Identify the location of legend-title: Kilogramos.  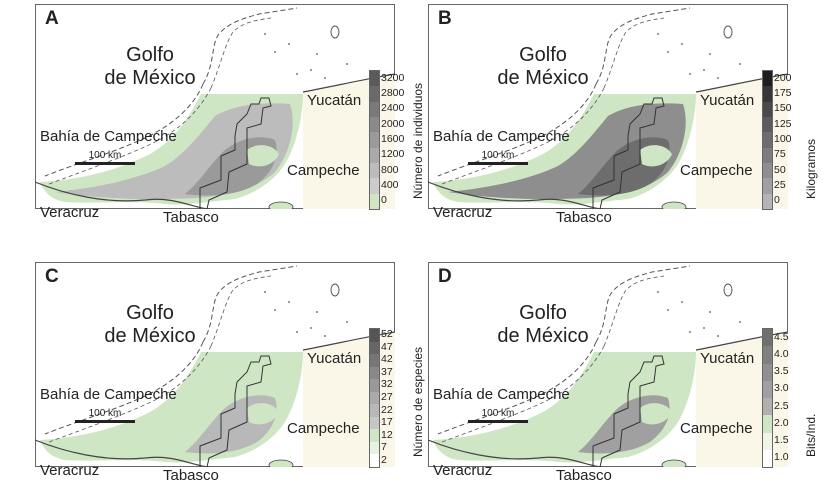
(811, 168).